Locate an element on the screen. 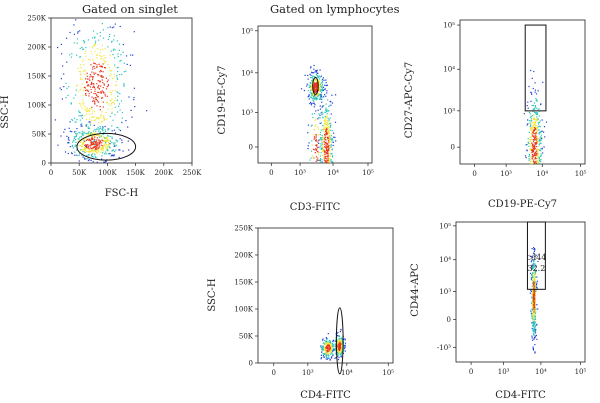 Image resolution: width=600 pixels, height=403 pixels. y-tick-label: 0 is located at coordinates (449, 320).